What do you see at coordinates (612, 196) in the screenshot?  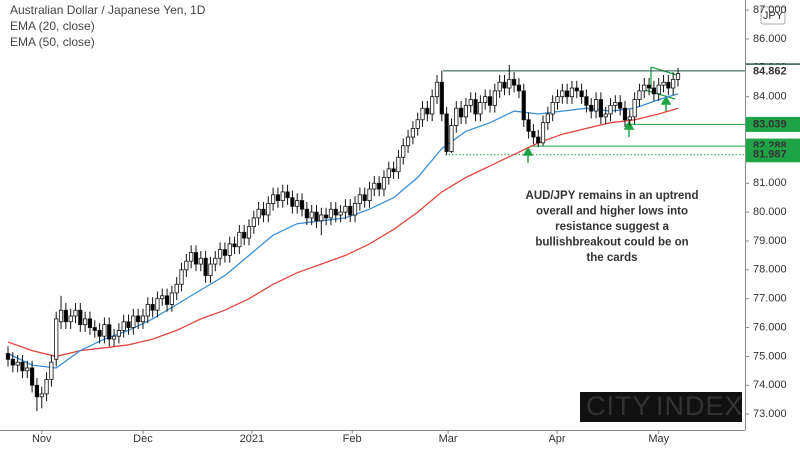 I see `annotation-line: AUD/JPY remains in an uptrend` at bounding box center [612, 196].